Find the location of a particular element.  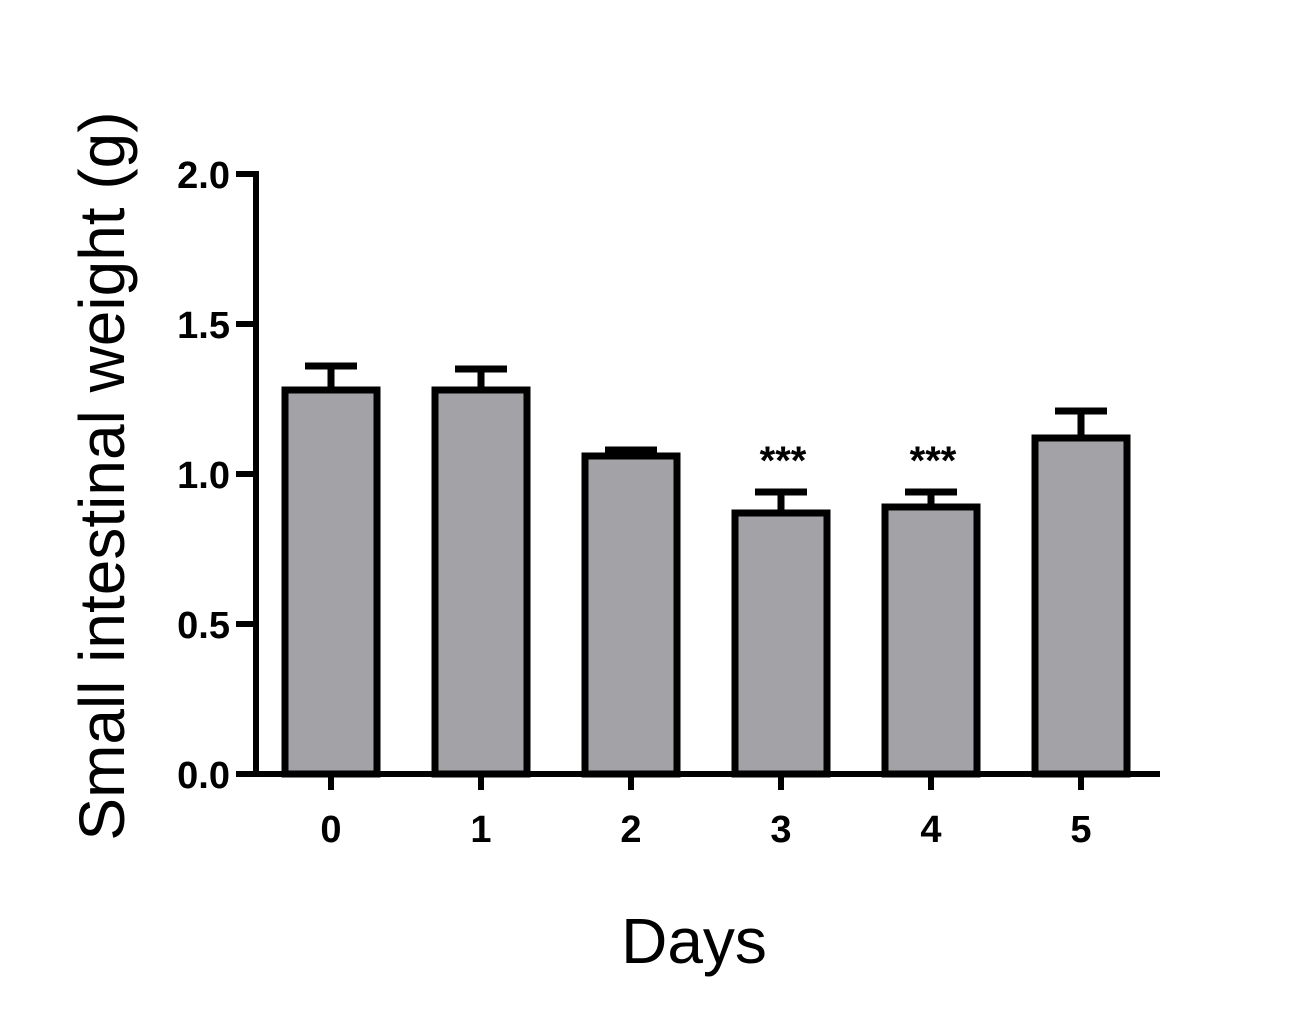

x-tick-label-2: 2 is located at coordinates (630, 830).